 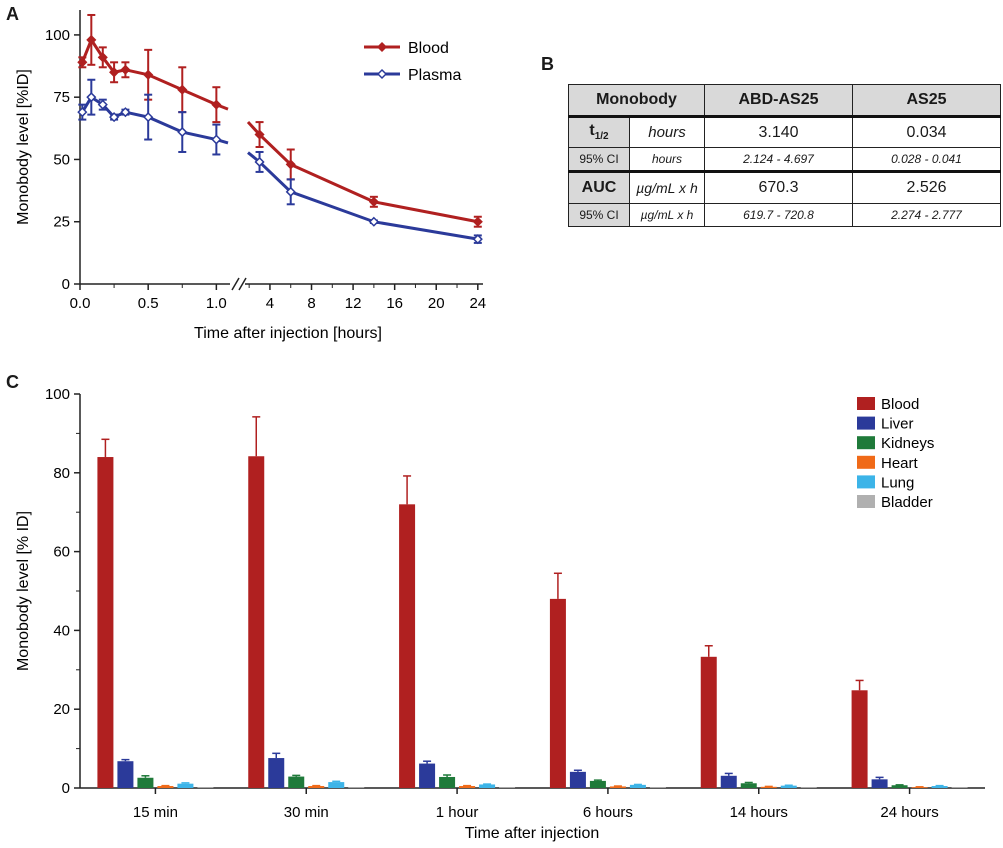 What do you see at coordinates (784, 132) in the screenshot?
I see `table-row-t-half: t1/2 hours 3.140 0.034` at bounding box center [784, 132].